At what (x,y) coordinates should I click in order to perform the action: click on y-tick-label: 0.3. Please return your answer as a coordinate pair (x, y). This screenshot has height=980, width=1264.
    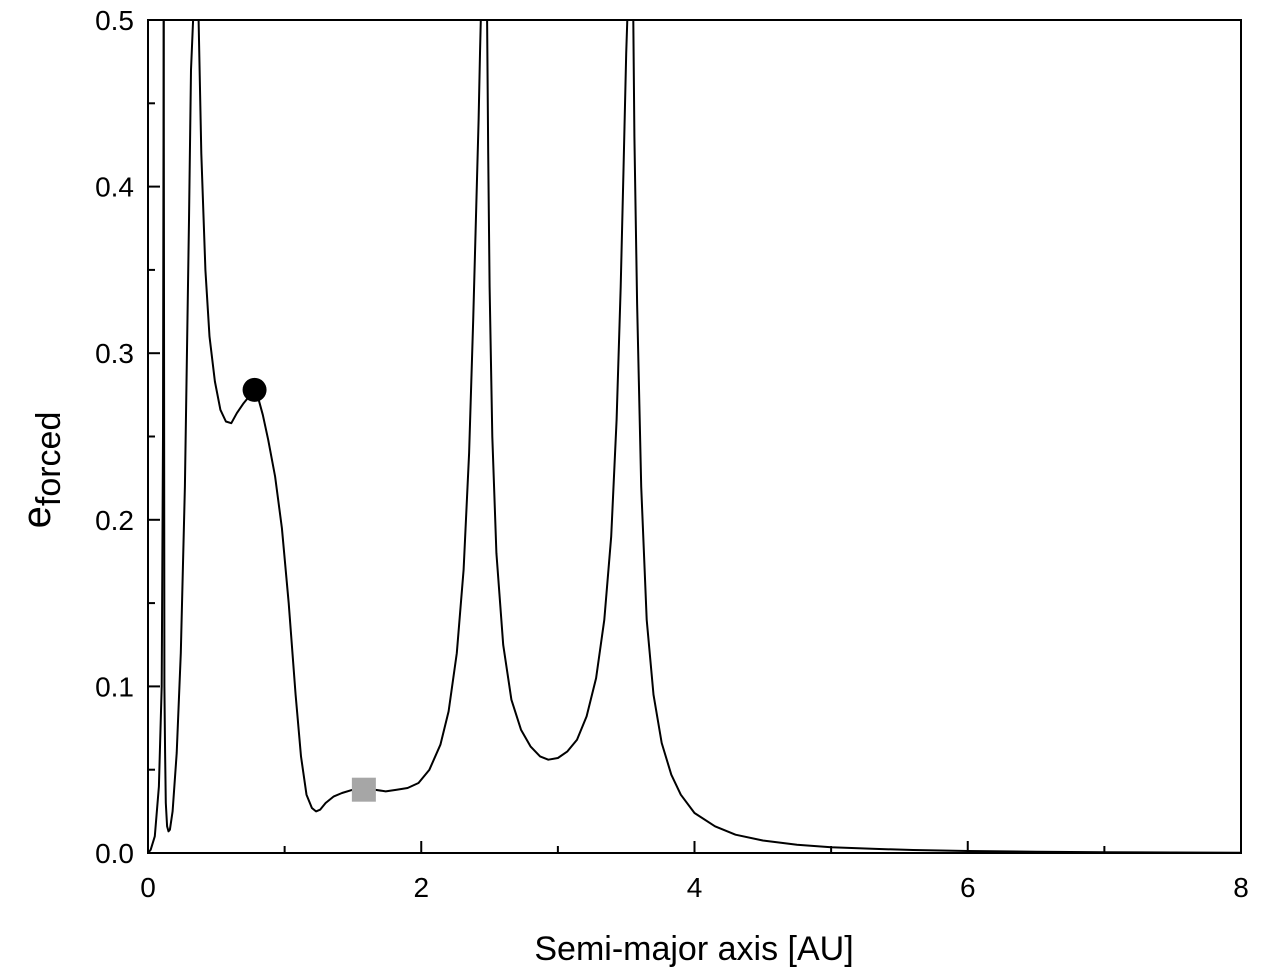
    Looking at the image, I should click on (114, 353).